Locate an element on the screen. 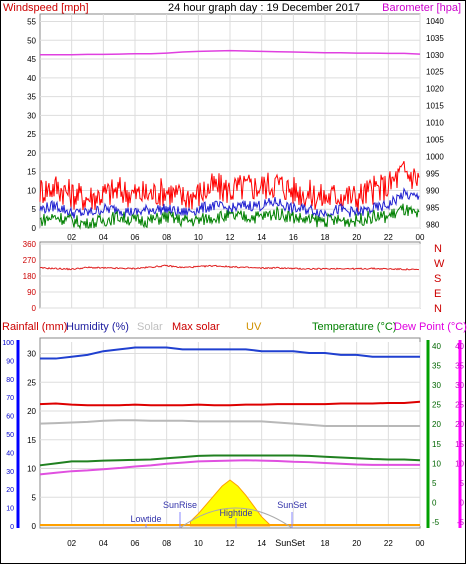 This screenshot has height=566, width=468. max-solar-label: Max solar is located at coordinates (196, 327).